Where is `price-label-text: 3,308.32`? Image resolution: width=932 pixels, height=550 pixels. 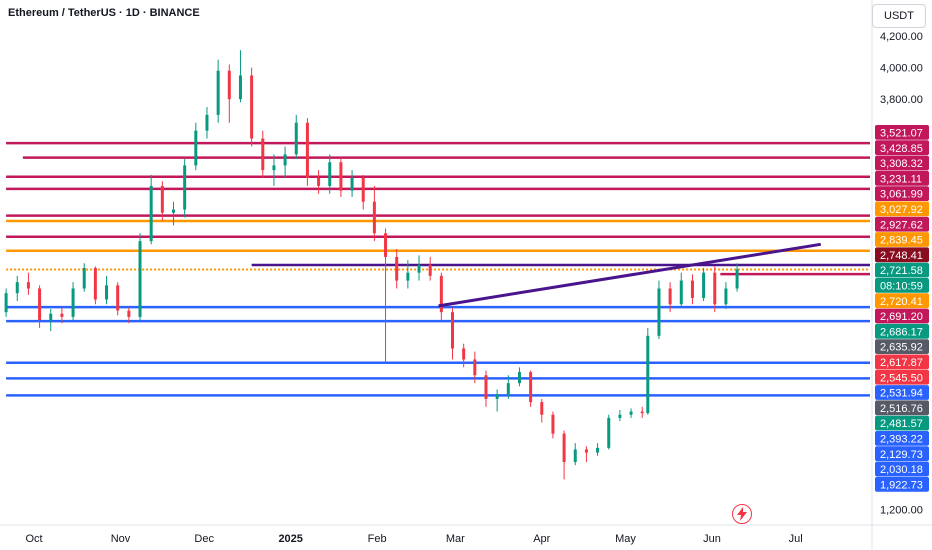 price-label-text: 3,308.32 is located at coordinates (901, 164).